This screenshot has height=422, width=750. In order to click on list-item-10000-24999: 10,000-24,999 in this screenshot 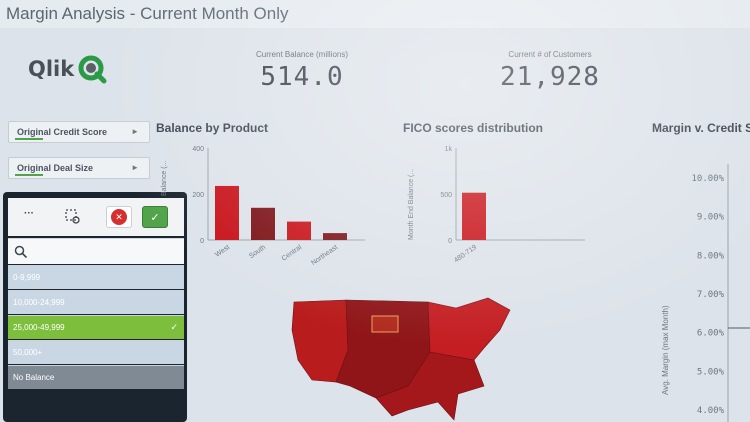, I will do `click(96, 302)`.